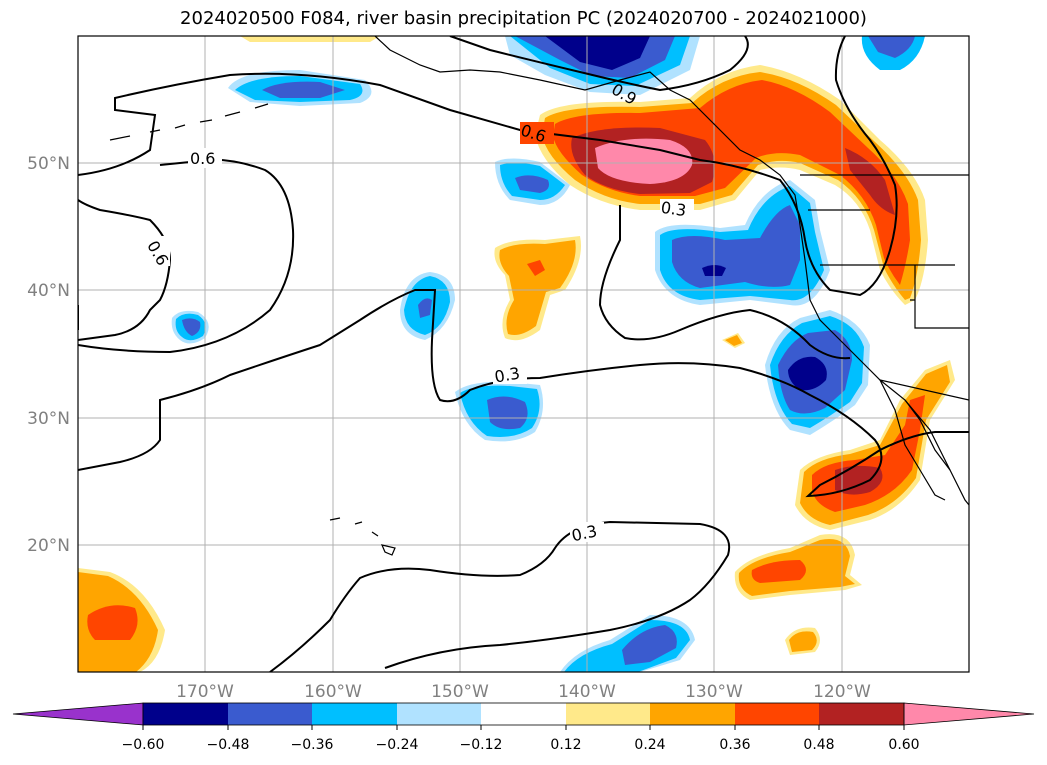  Describe the element at coordinates (310, 39) in the screenshot. I see `anomaly-top-orange` at that location.